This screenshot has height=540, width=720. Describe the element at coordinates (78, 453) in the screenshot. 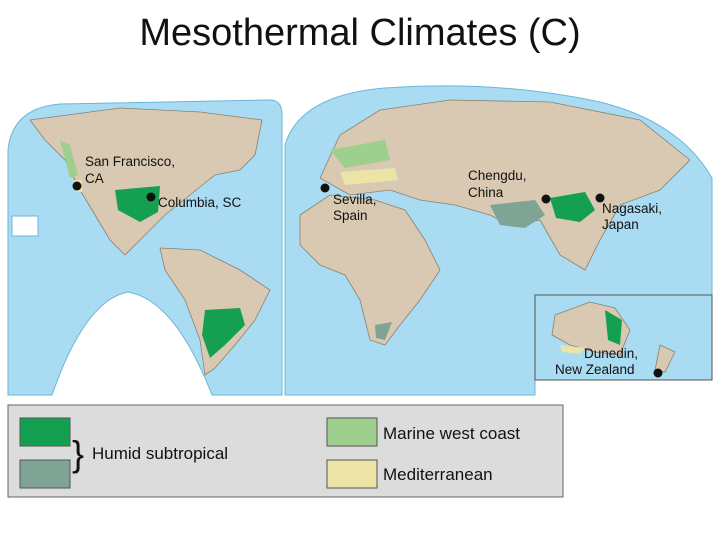

I see `legend-brace: }` at that location.